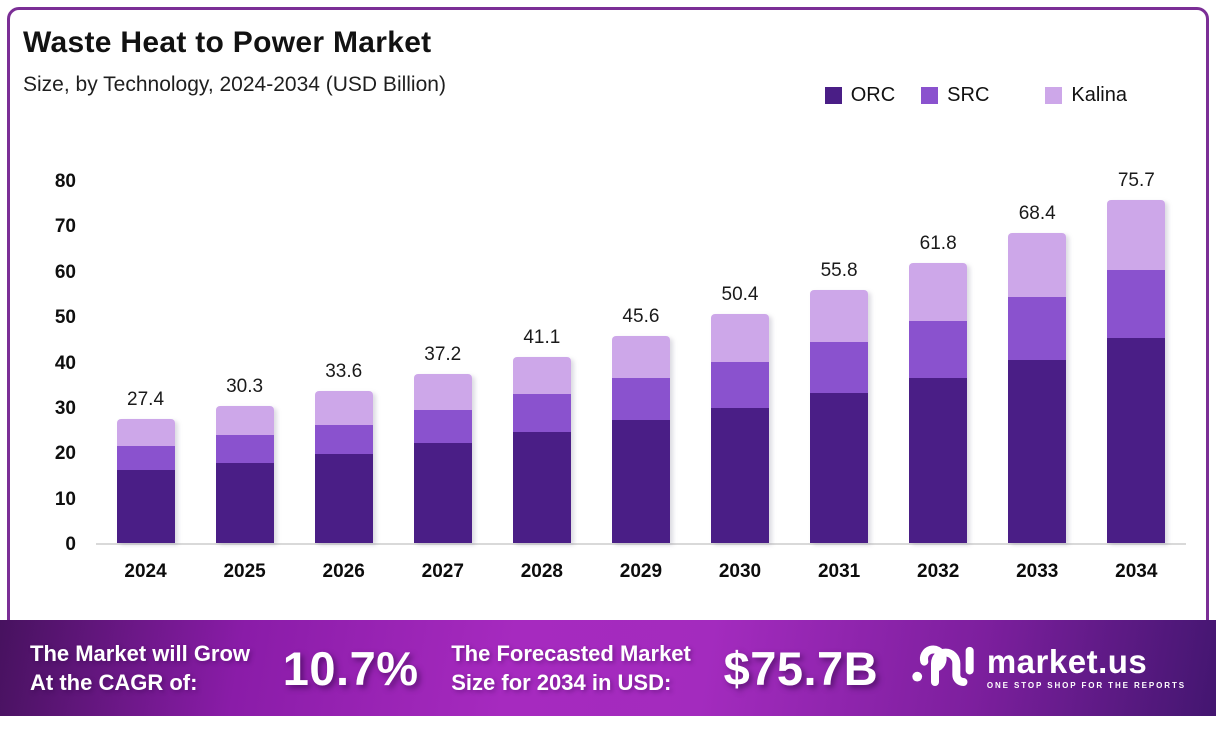 This screenshot has width=1216, height=731. I want to click on bar-segment-orc-2030, so click(740, 475).